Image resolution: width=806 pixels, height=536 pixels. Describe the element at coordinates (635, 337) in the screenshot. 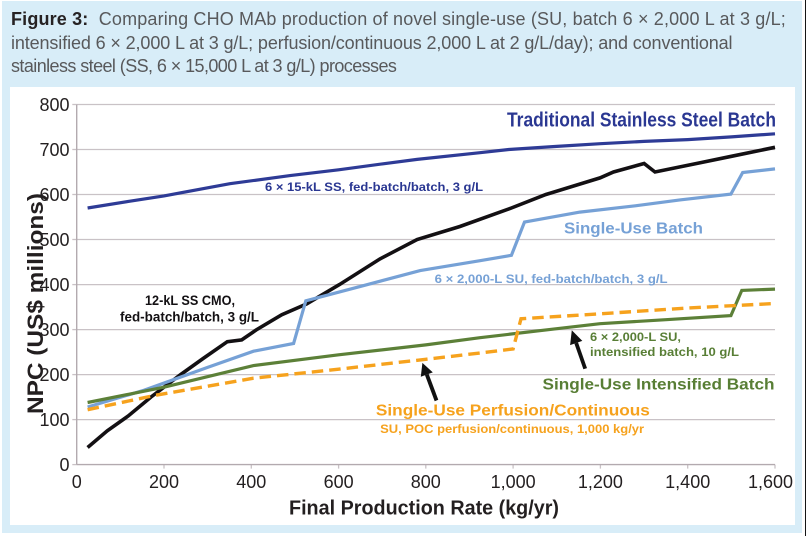

I see `svg-text: 6 × 2,000-L SU,` at that location.